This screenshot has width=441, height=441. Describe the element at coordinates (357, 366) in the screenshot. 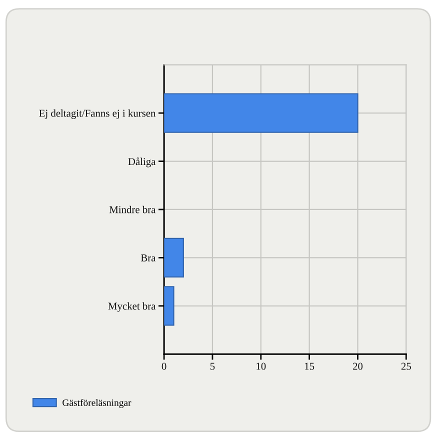

I see `x-tick-label: 20` at that location.